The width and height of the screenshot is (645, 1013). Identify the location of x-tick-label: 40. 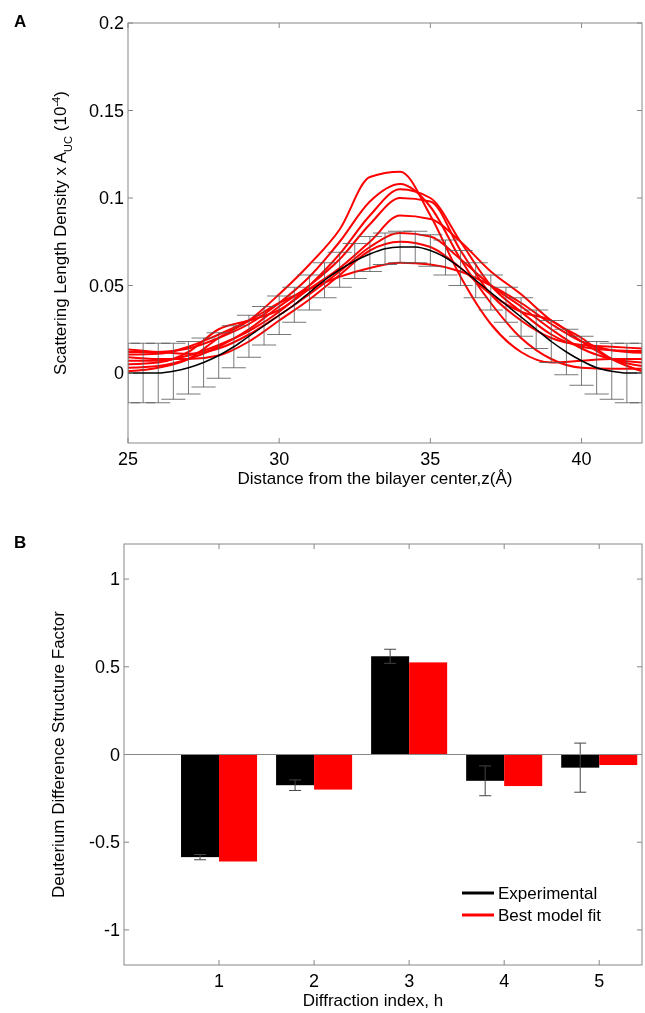
(581, 459).